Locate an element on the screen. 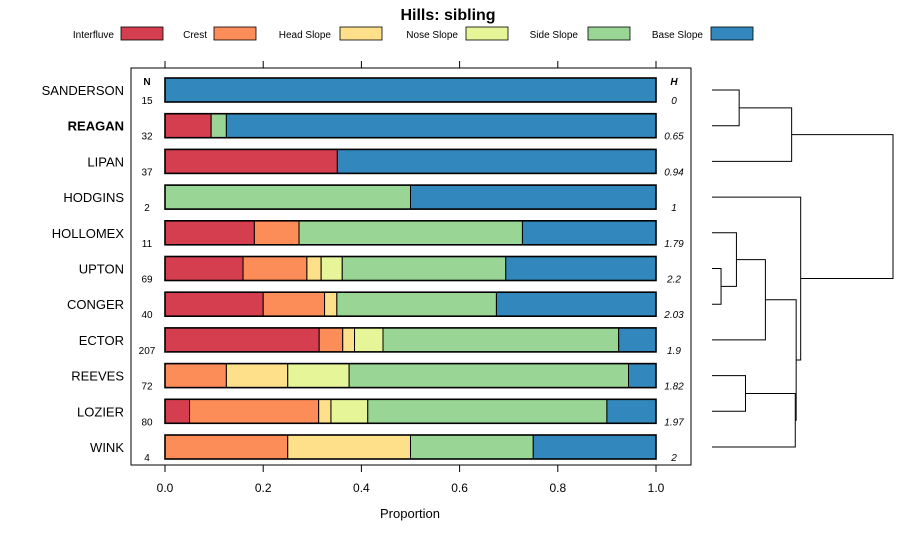 Image resolution: width=900 pixels, height=540 pixels. bar-row: LIPAN 37 0.94 is located at coordinates (385, 163).